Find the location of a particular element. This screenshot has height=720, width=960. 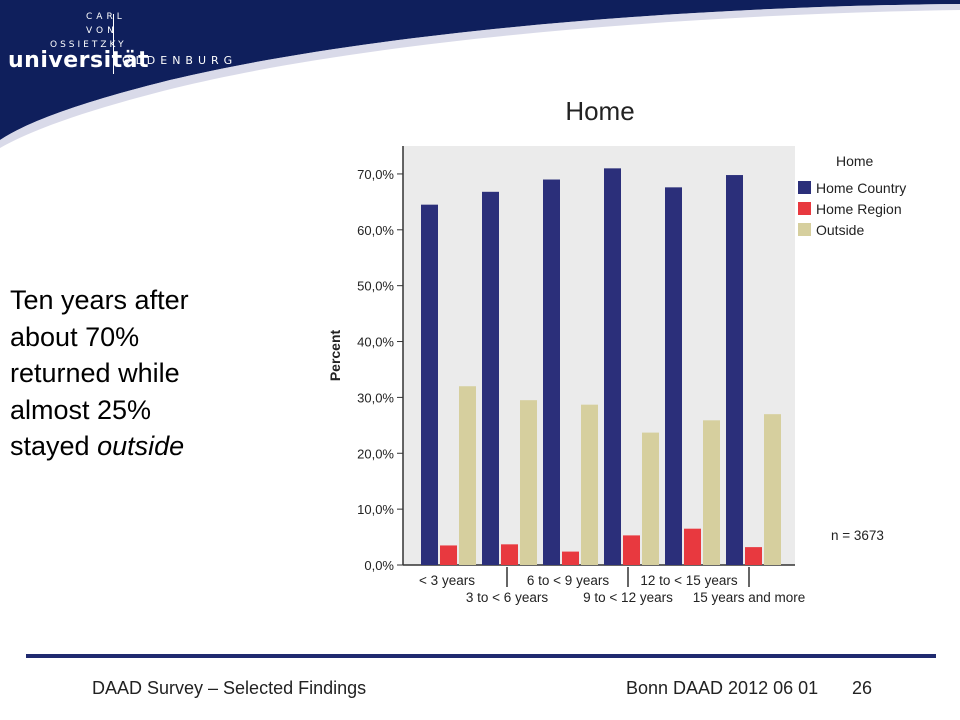

body-italic-word: outside is located at coordinates (141, 446).